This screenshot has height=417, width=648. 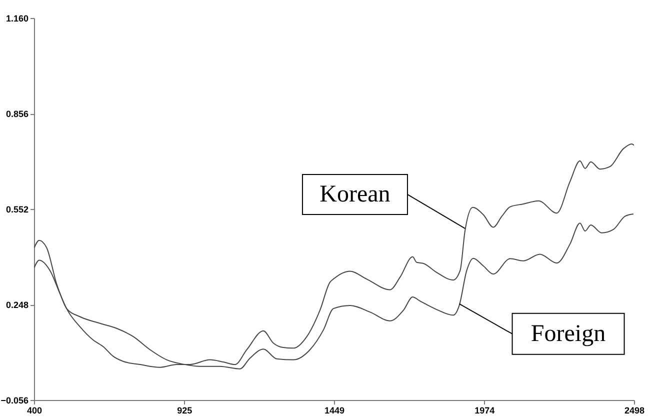 I want to click on y-tick-label: 0.552, so click(x=17, y=209).